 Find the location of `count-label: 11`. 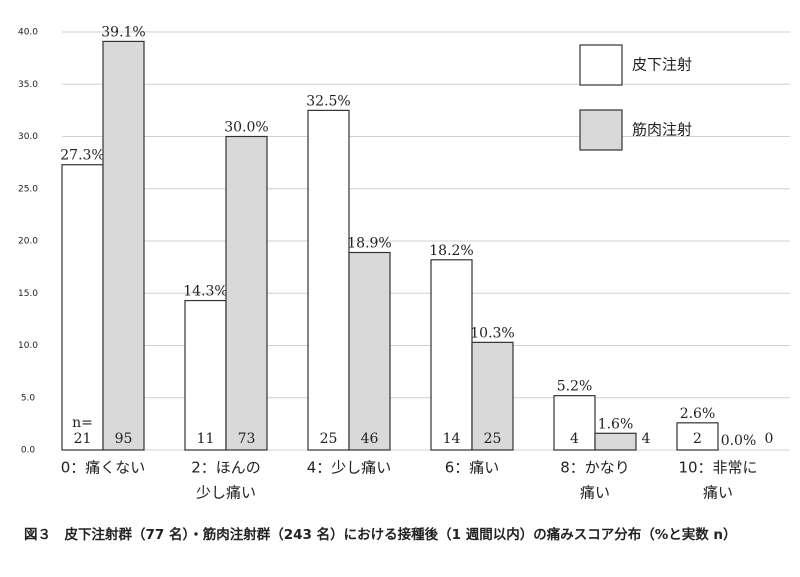

count-label: 11 is located at coordinates (206, 439).